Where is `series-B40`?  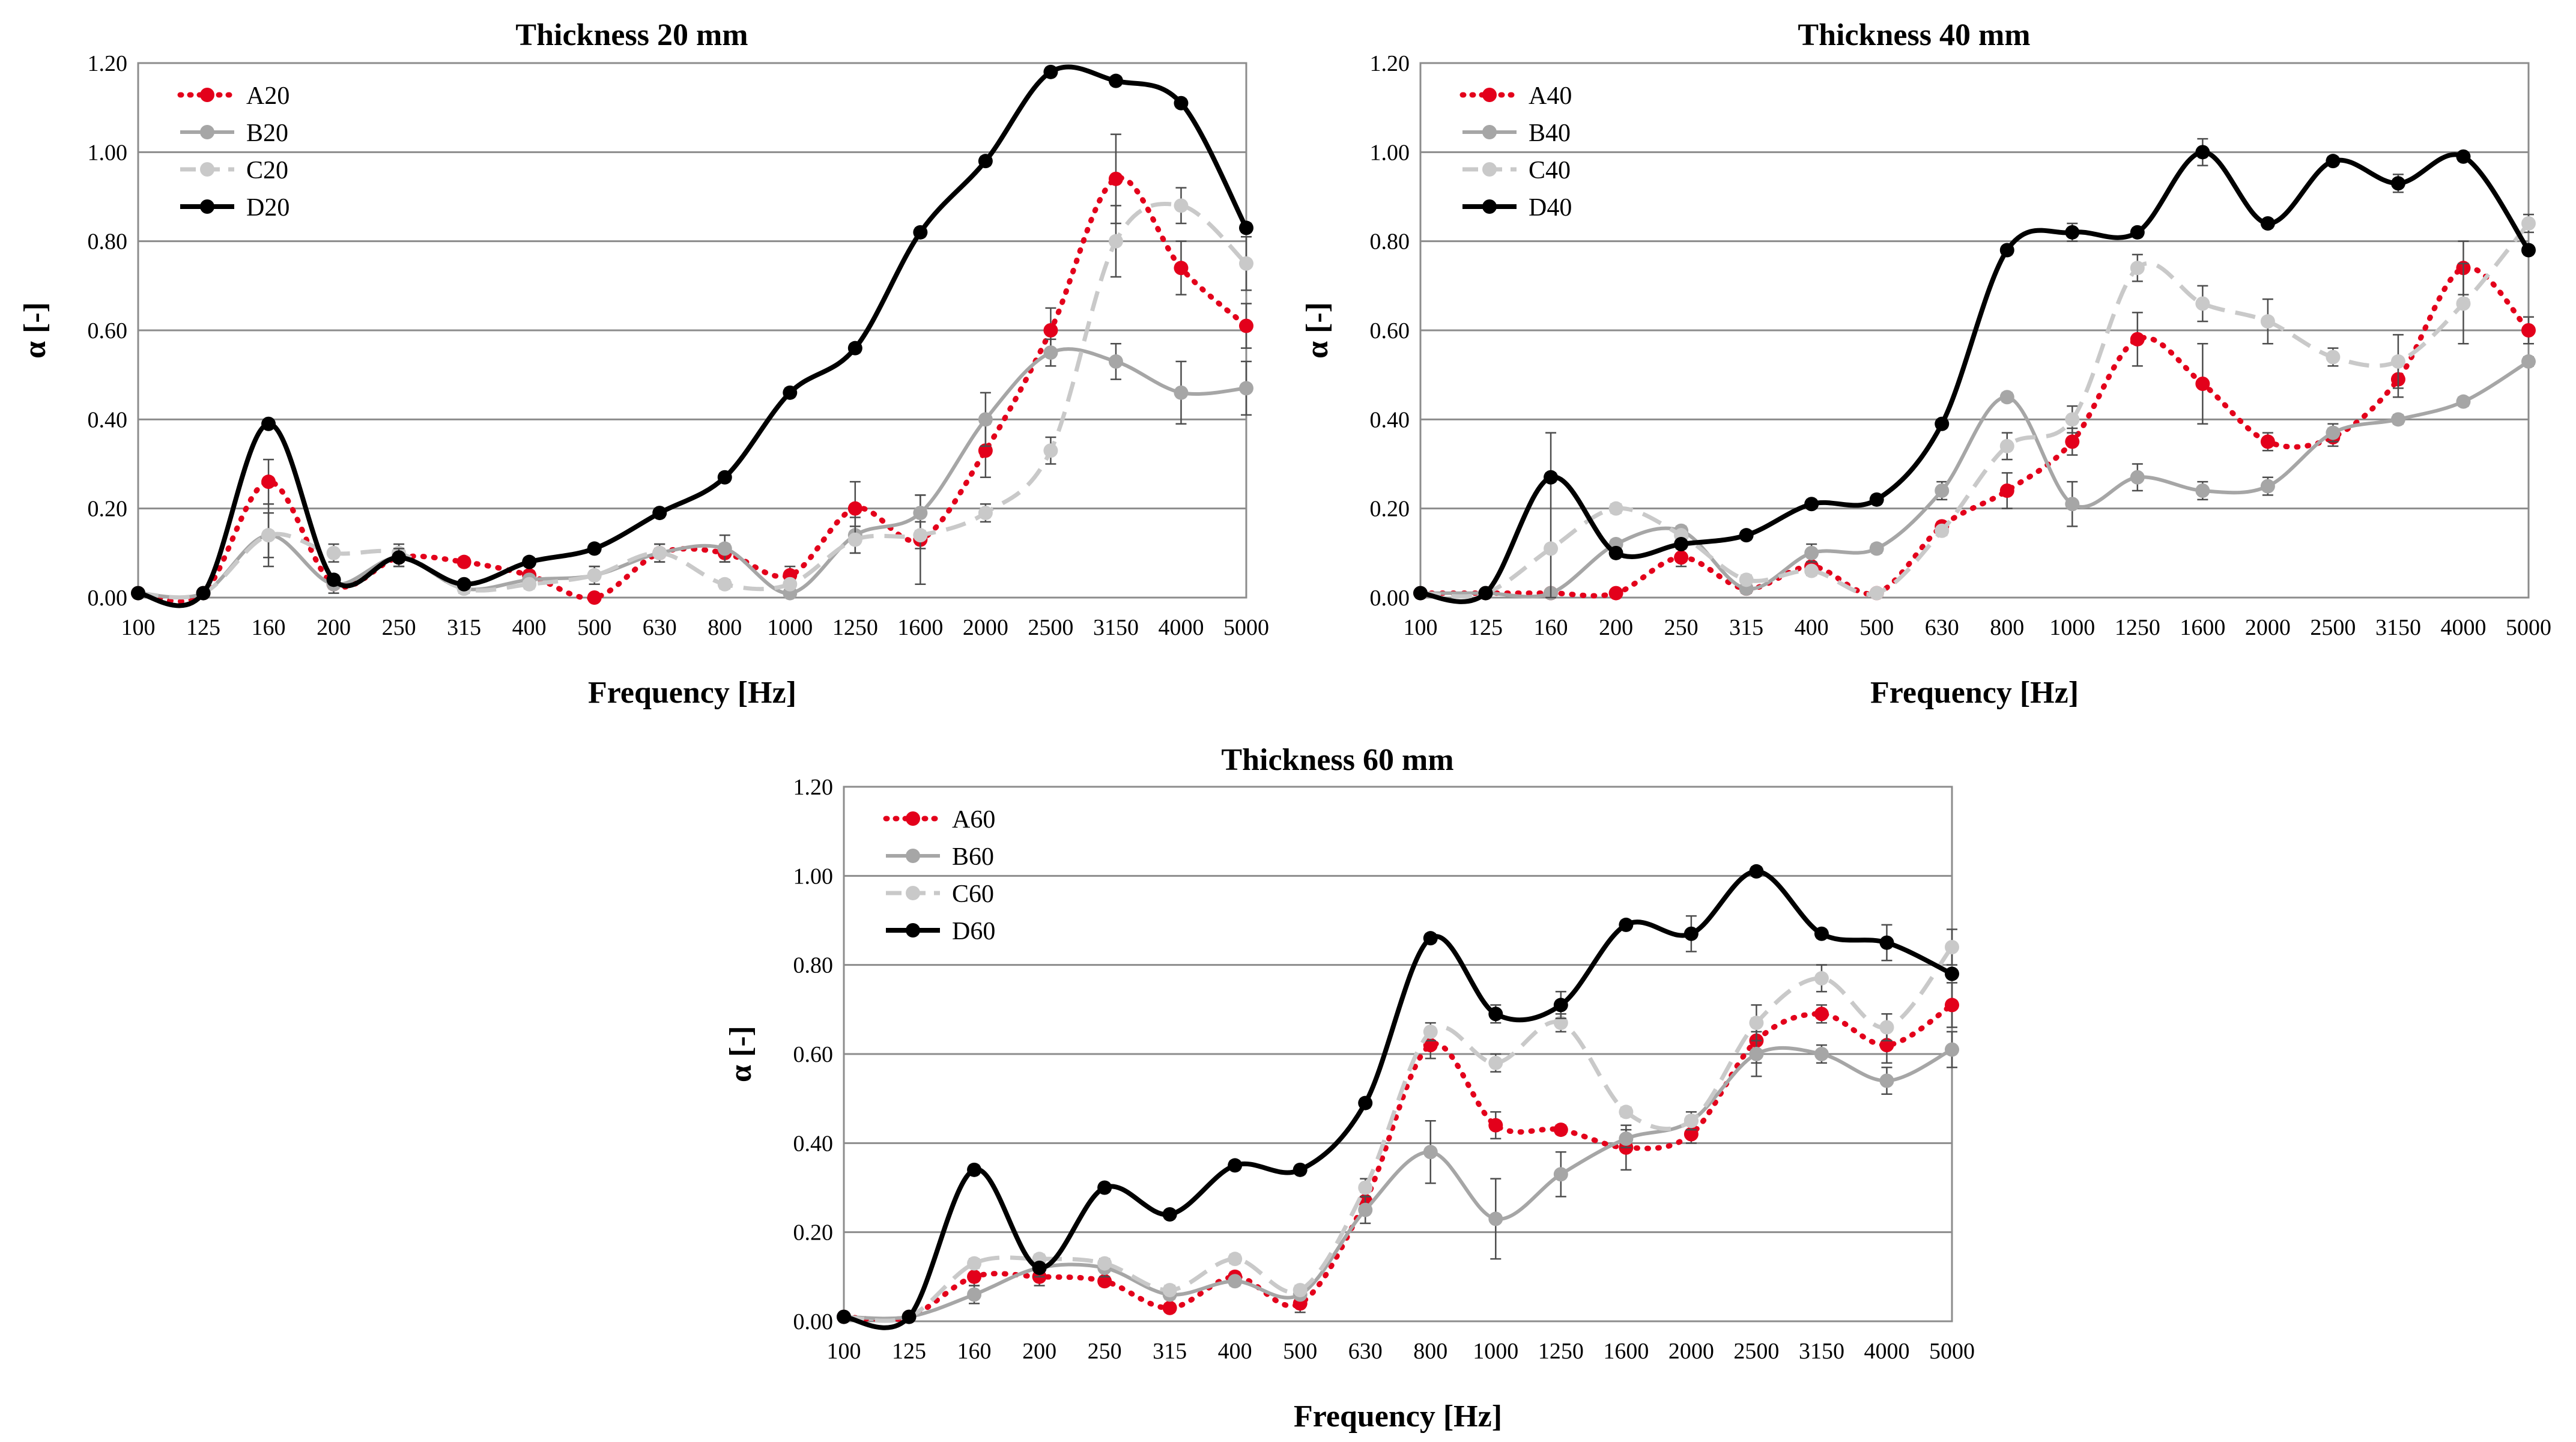 series-B40 is located at coordinates (1974, 477).